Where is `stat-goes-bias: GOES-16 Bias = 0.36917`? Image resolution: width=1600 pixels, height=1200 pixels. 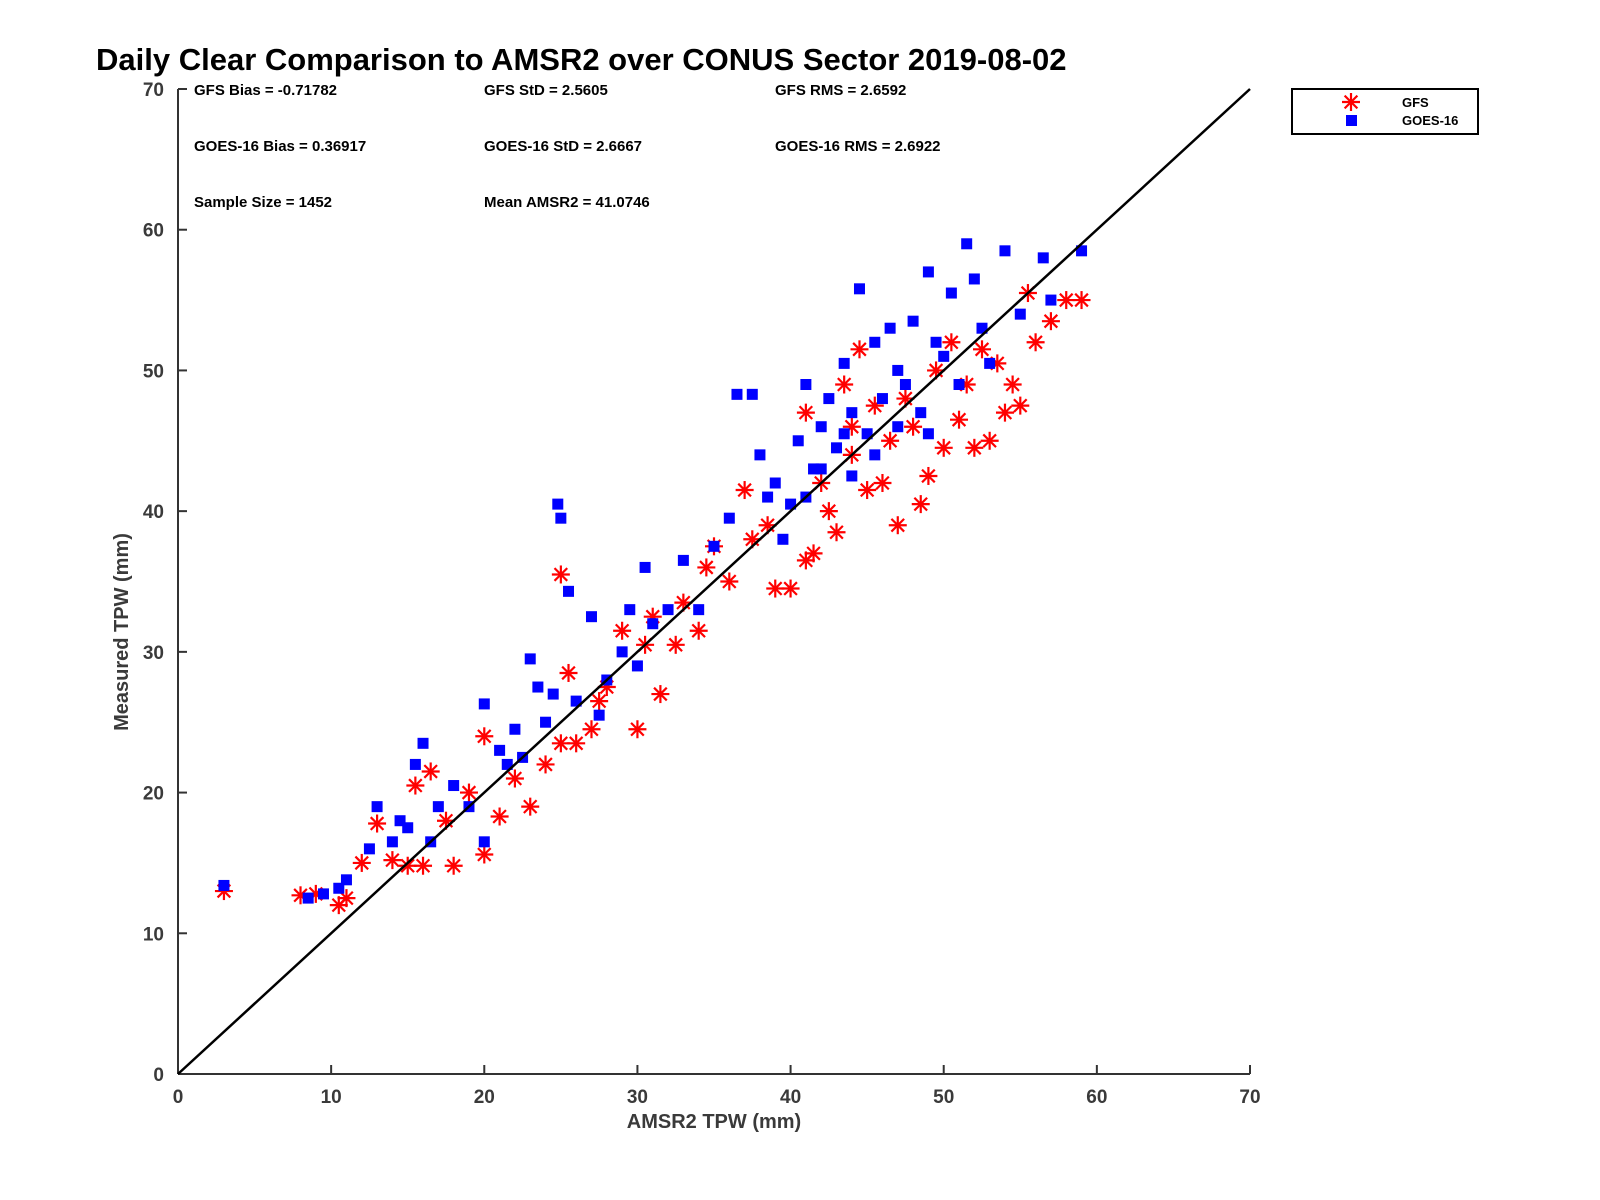
stat-goes-bias: GOES-16 Bias = 0.36917 is located at coordinates (280, 146).